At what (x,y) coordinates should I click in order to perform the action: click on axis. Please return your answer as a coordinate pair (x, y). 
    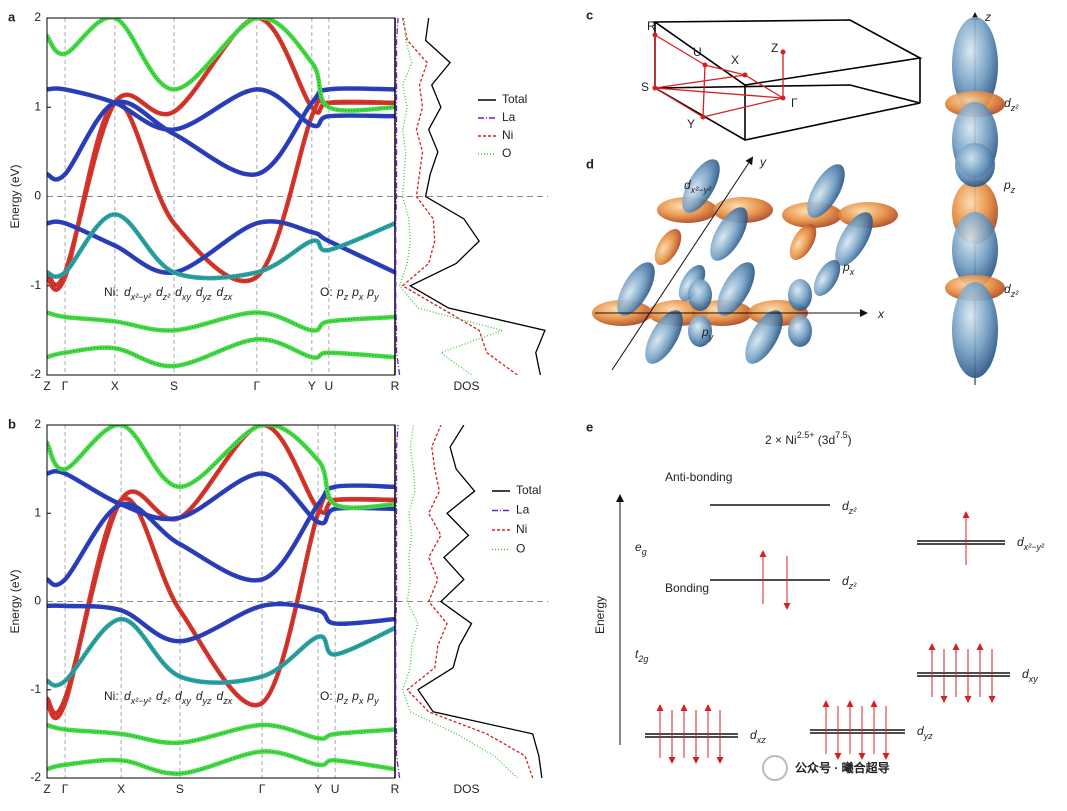
    Looking at the image, I should click on (682, 263).